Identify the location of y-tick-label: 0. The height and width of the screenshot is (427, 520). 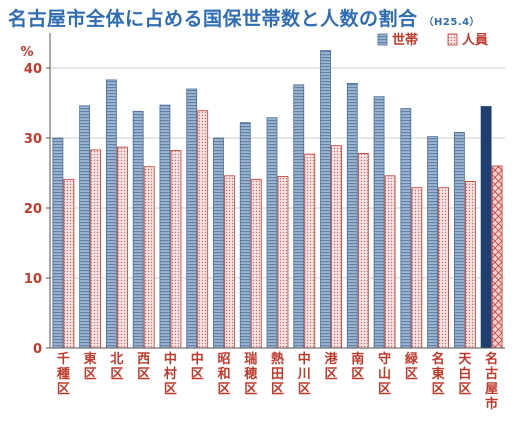
(37, 349).